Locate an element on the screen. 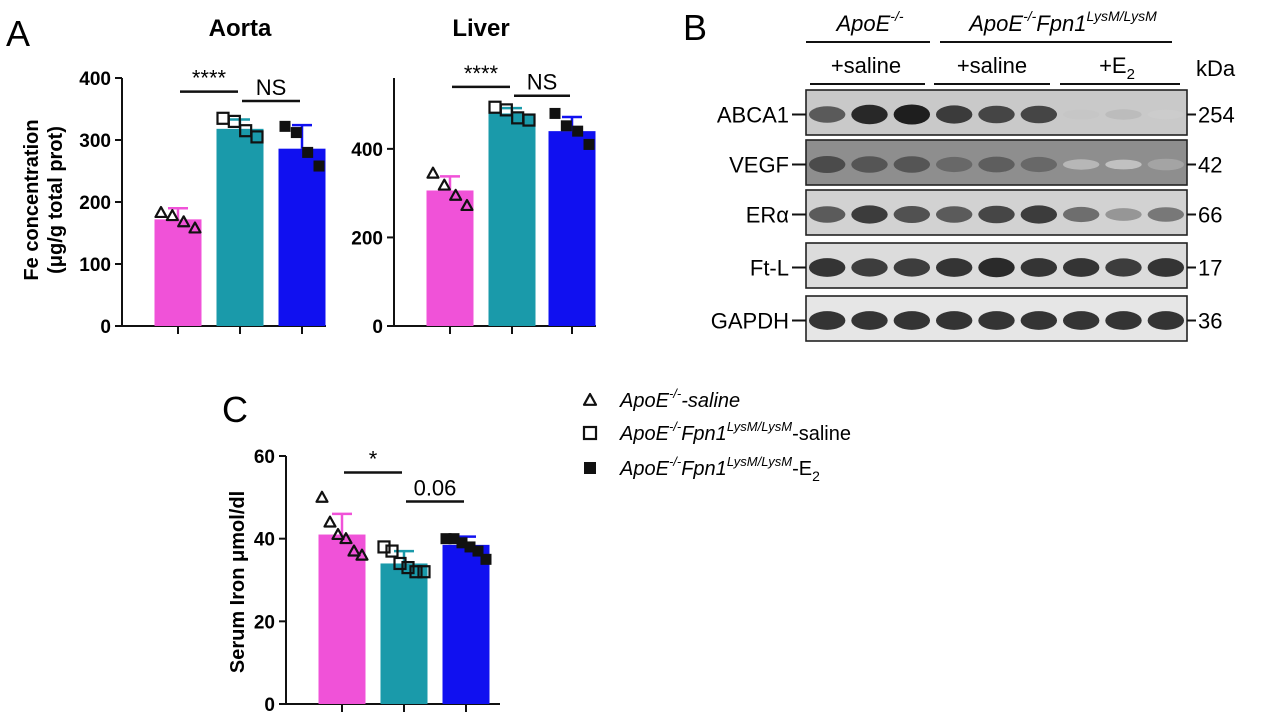 Image resolution: width=1264 pixels, height=727 pixels. legend-label: ApoE-/--saline is located at coordinates (679, 399).